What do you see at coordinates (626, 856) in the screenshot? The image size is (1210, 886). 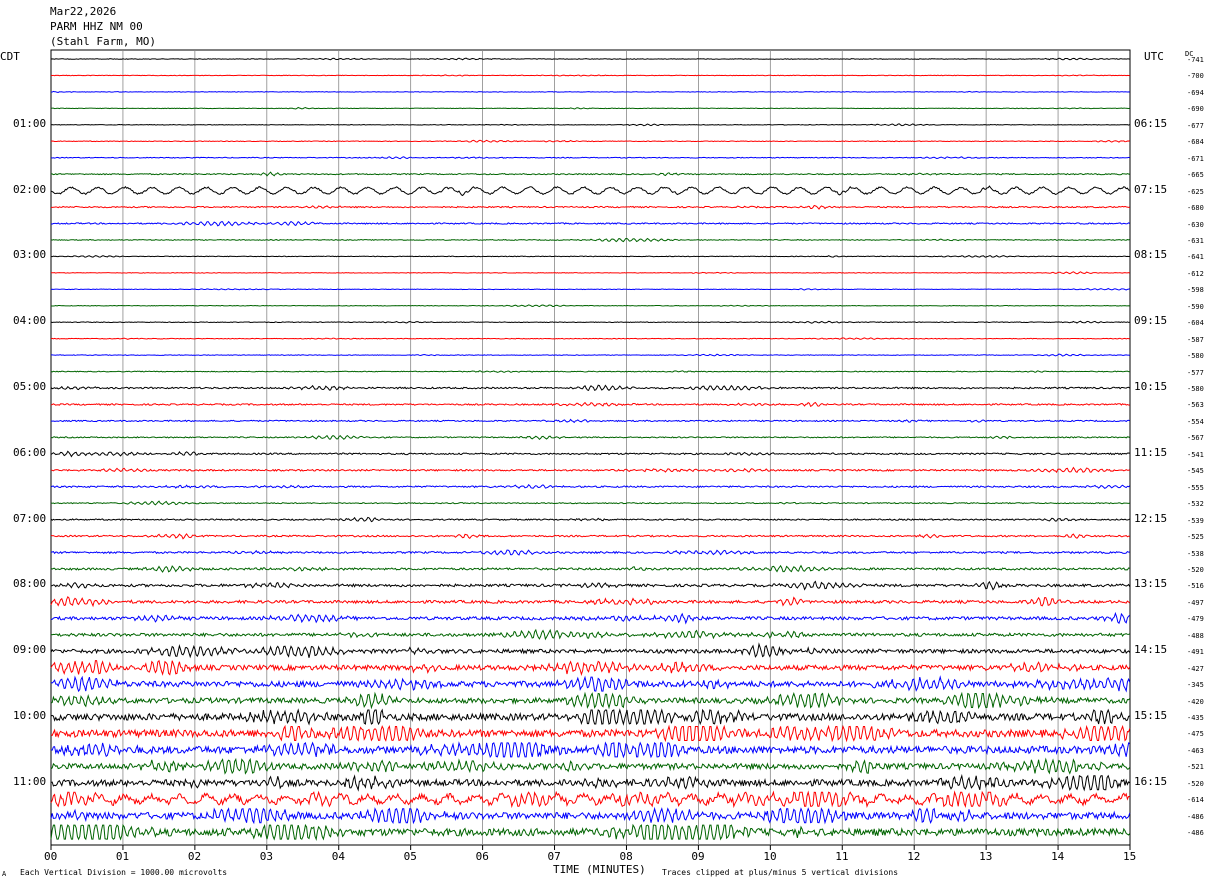 I see `x-tick-label: 08` at bounding box center [626, 856].